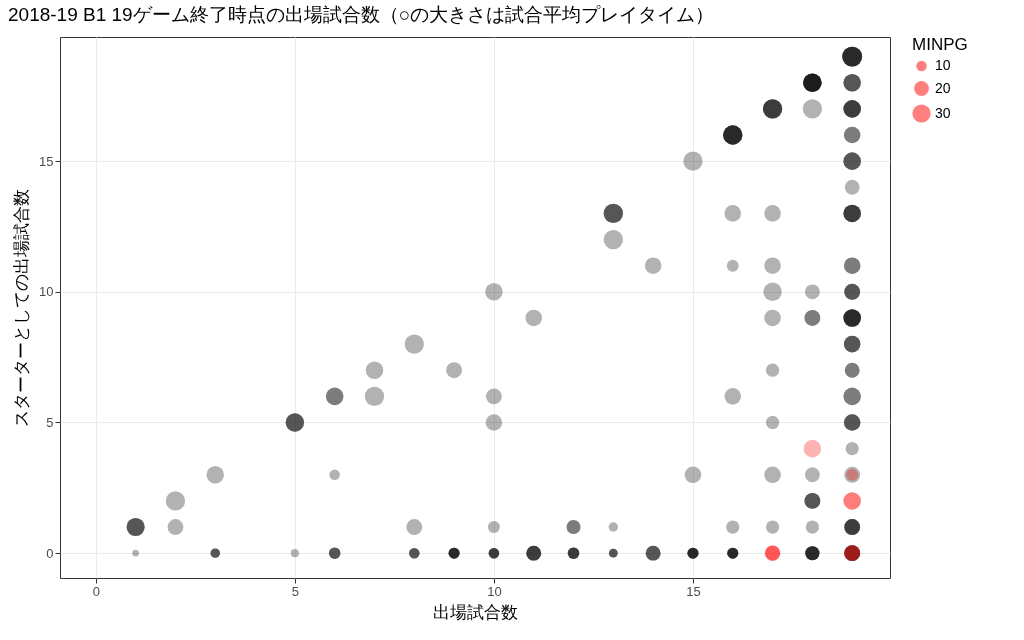 The image size is (1024, 640). What do you see at coordinates (46, 161) in the screenshot?
I see `y-tick-label: 15` at bounding box center [46, 161].